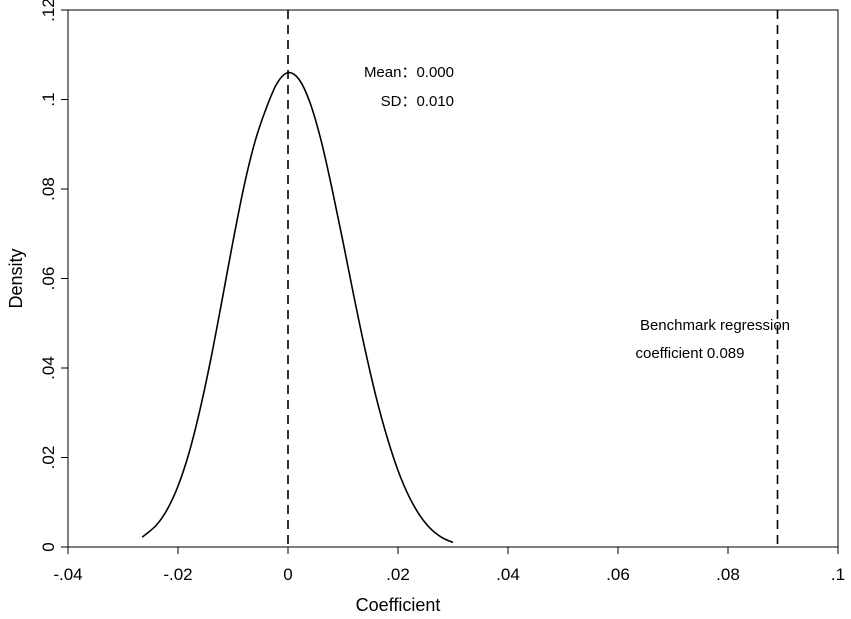  What do you see at coordinates (398, 605) in the screenshot?
I see `x-axis-title: Coefficient` at bounding box center [398, 605].